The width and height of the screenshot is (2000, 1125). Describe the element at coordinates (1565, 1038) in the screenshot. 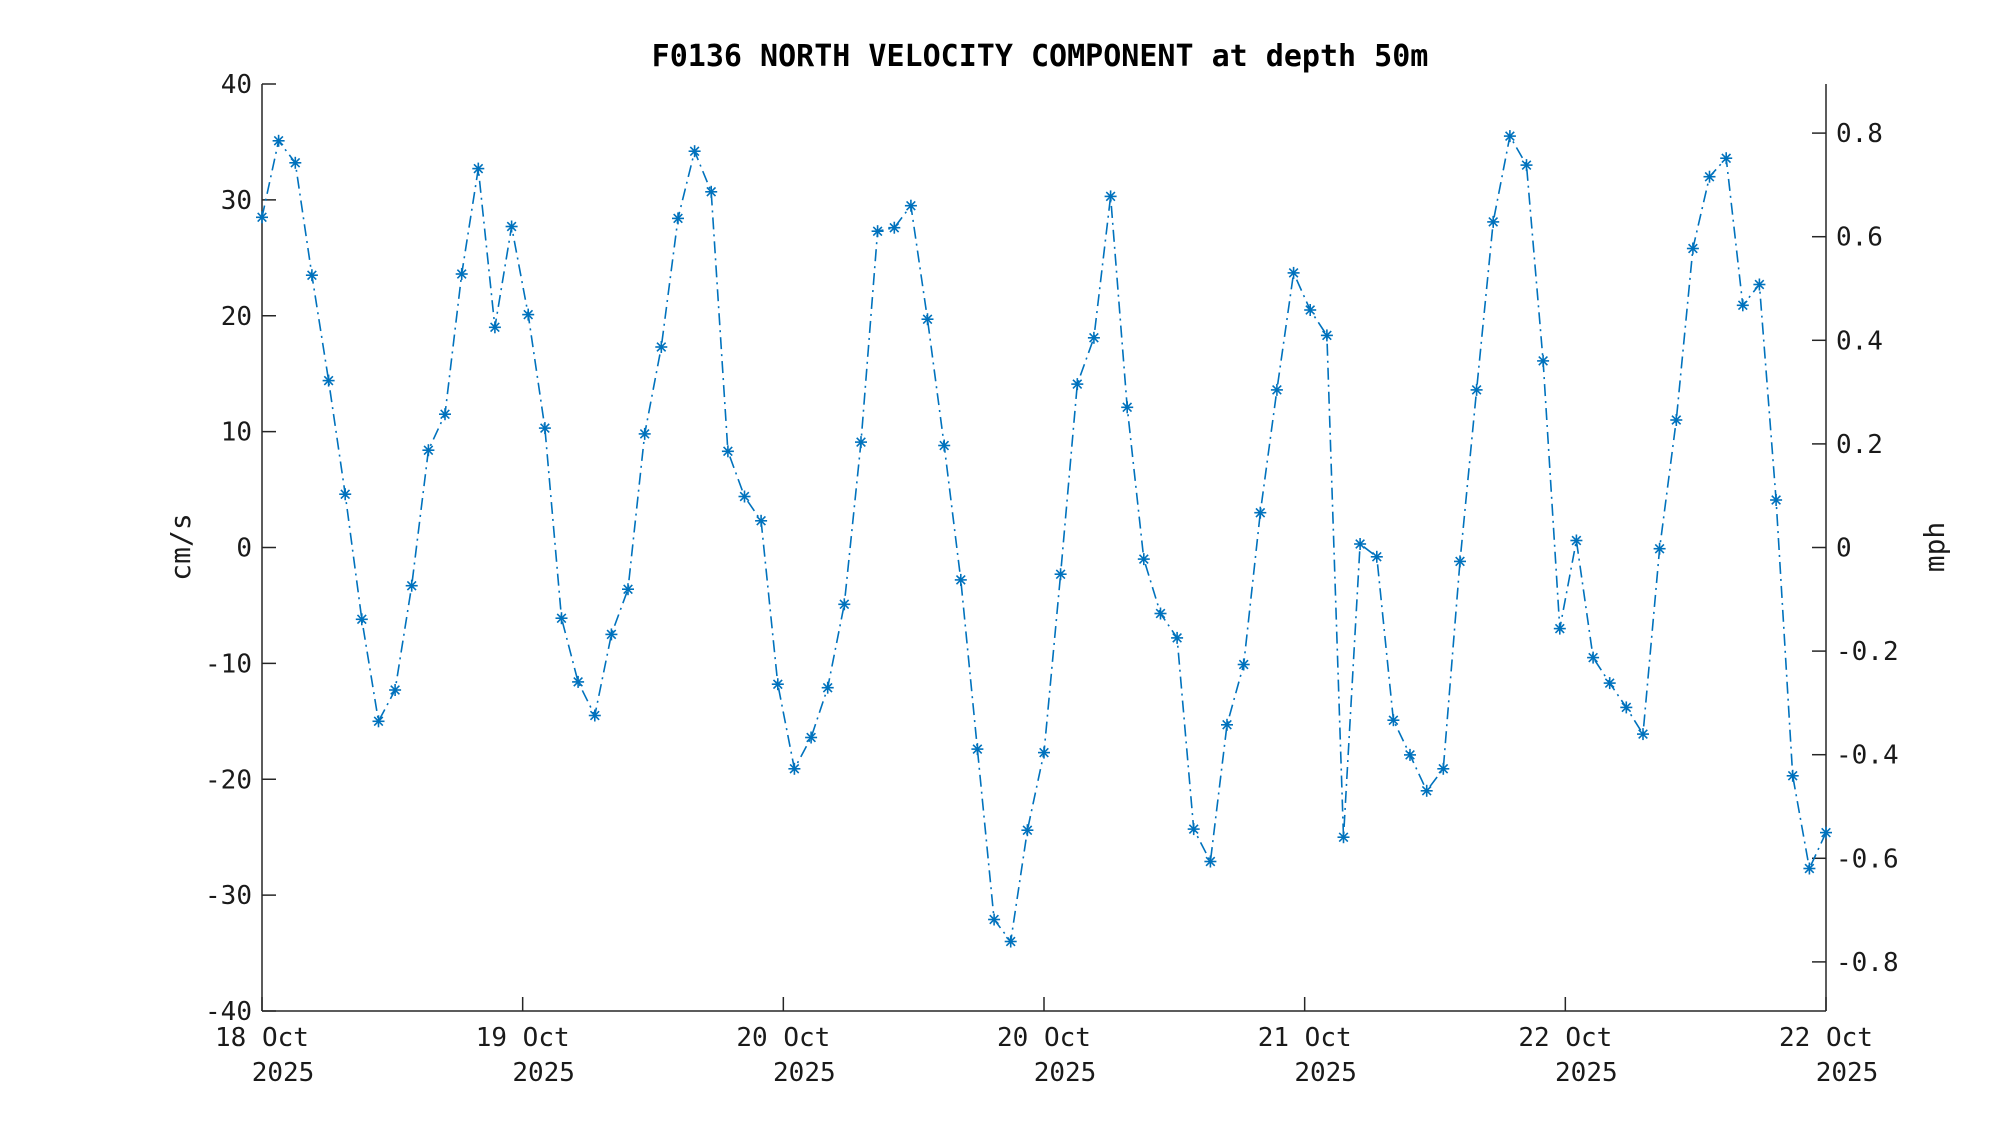

I see `x-tick-day-5: 22 Oct` at that location.